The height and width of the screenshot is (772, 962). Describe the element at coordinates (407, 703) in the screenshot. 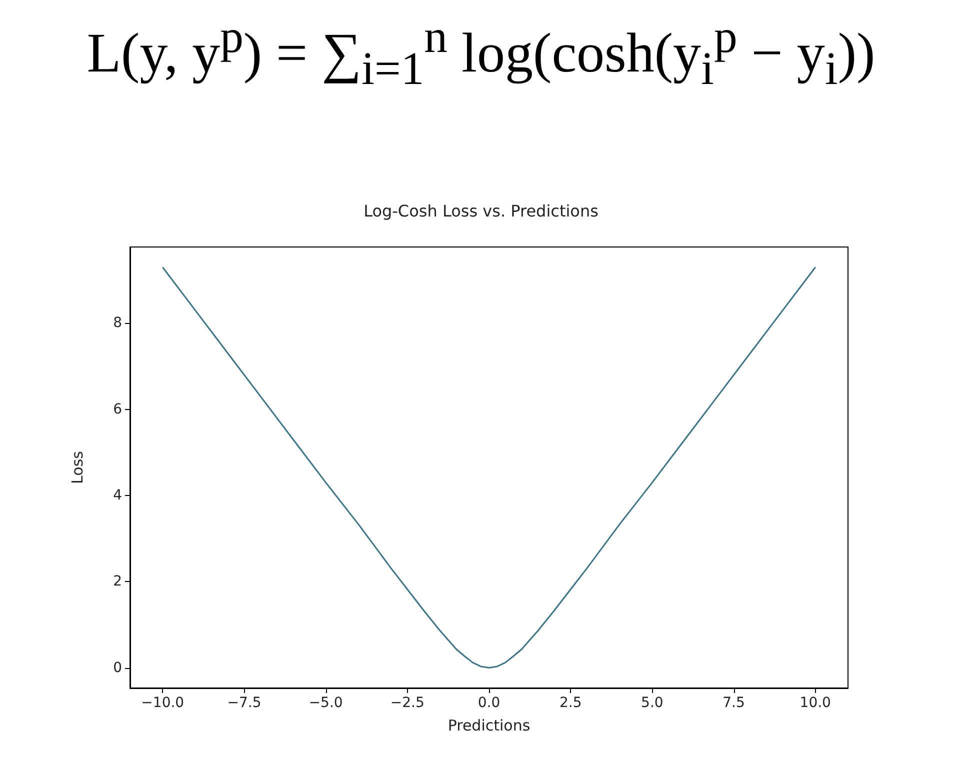

I see `x-tick-label: −2.5` at that location.